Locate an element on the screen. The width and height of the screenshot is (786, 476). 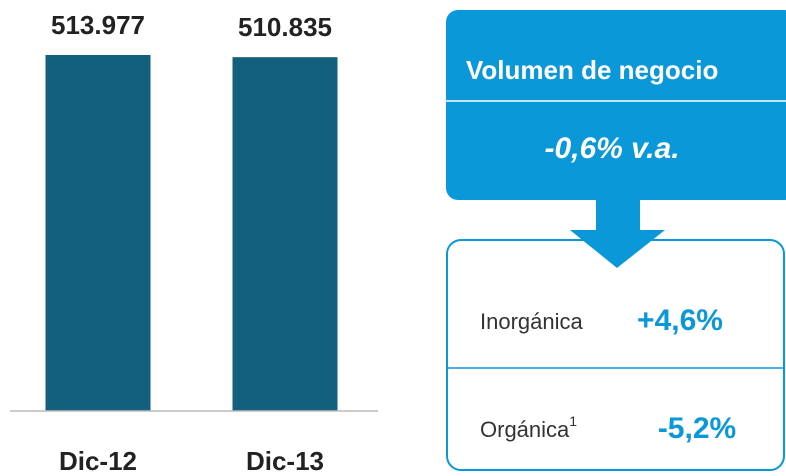
row-label: Orgánica1 is located at coordinates (528, 427).